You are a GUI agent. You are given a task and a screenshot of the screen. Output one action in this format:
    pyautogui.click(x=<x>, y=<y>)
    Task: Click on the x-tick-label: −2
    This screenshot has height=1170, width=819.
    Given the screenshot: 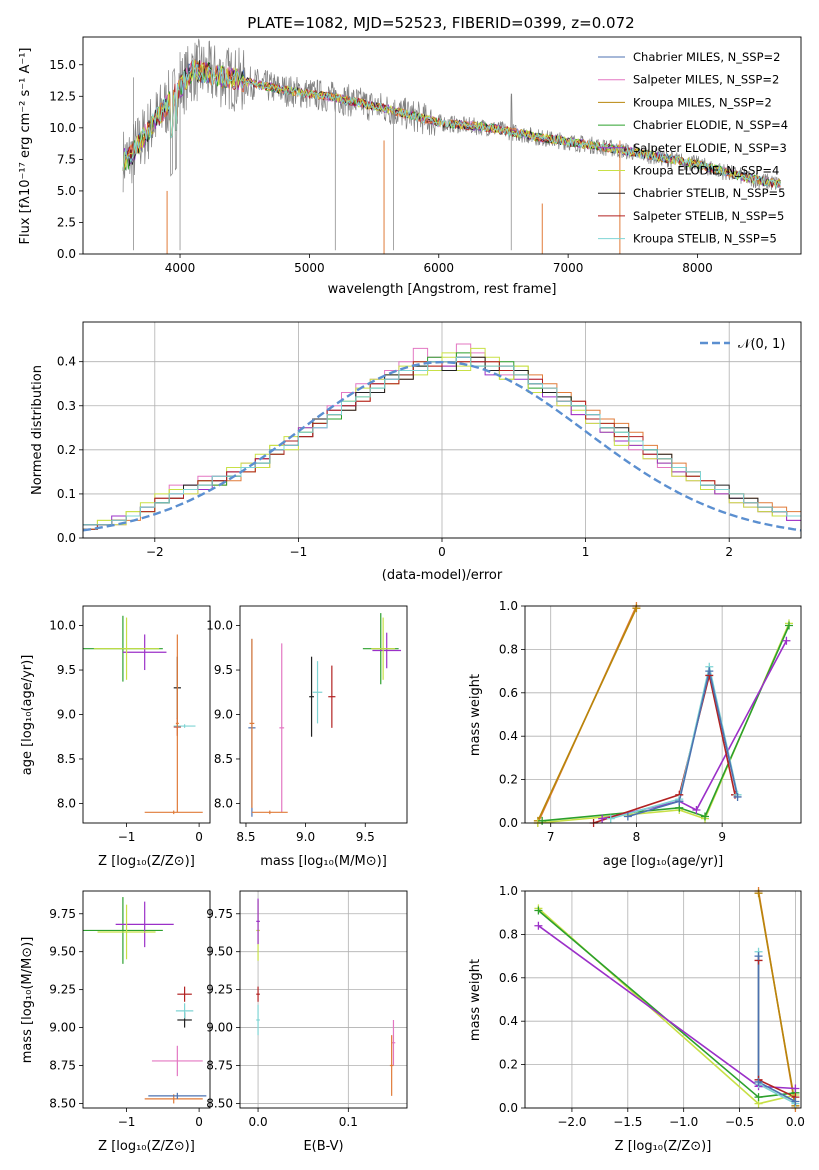 What is the action you would take?
    pyautogui.click(x=155, y=552)
    